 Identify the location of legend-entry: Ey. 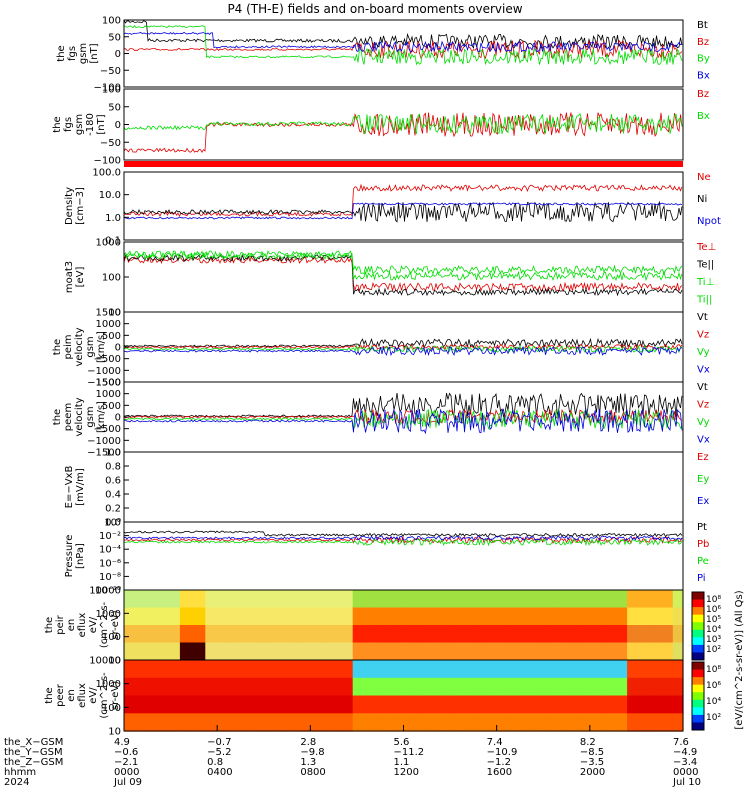
(703, 479).